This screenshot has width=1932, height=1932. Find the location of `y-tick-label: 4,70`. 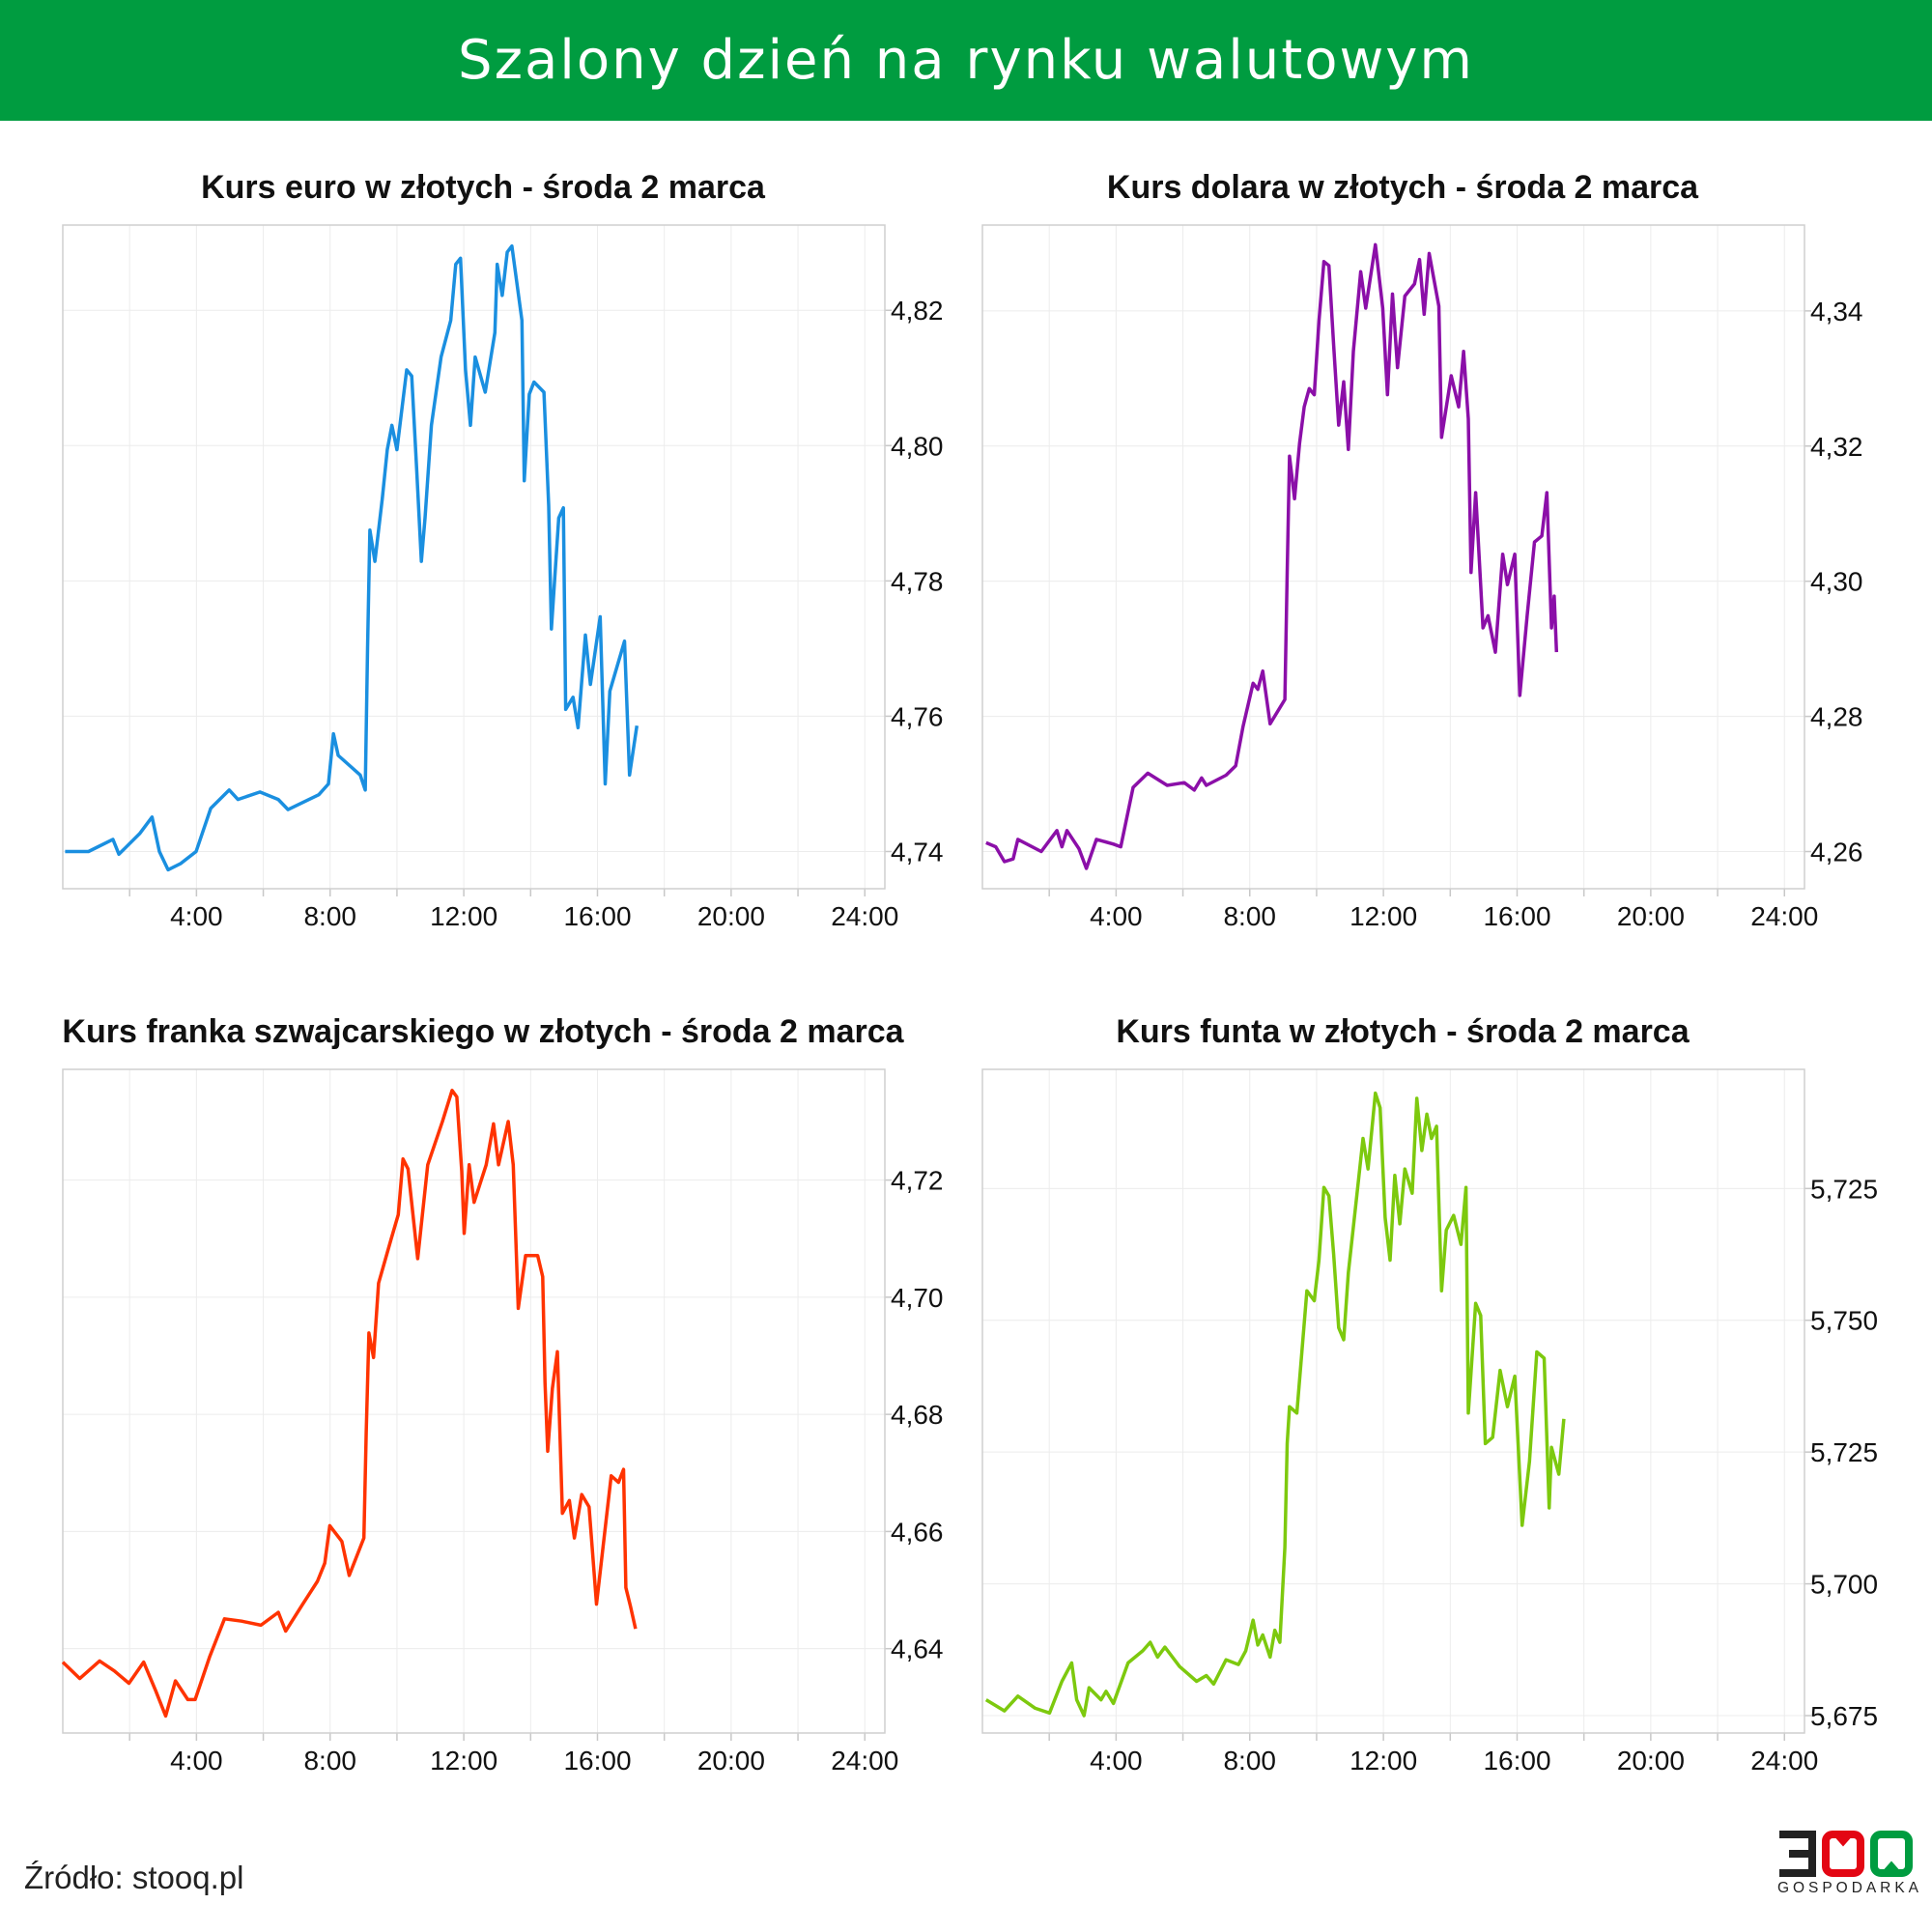

y-tick-label: 4,70 is located at coordinates (917, 1298).